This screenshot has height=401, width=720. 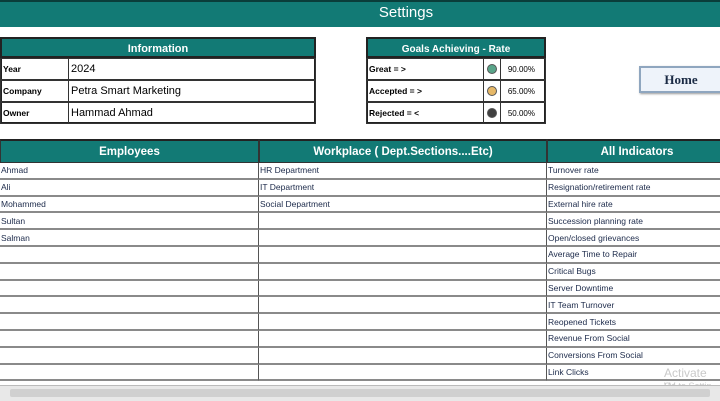 What do you see at coordinates (129, 205) in the screenshot?
I see `table-cell: Mohammed` at bounding box center [129, 205].